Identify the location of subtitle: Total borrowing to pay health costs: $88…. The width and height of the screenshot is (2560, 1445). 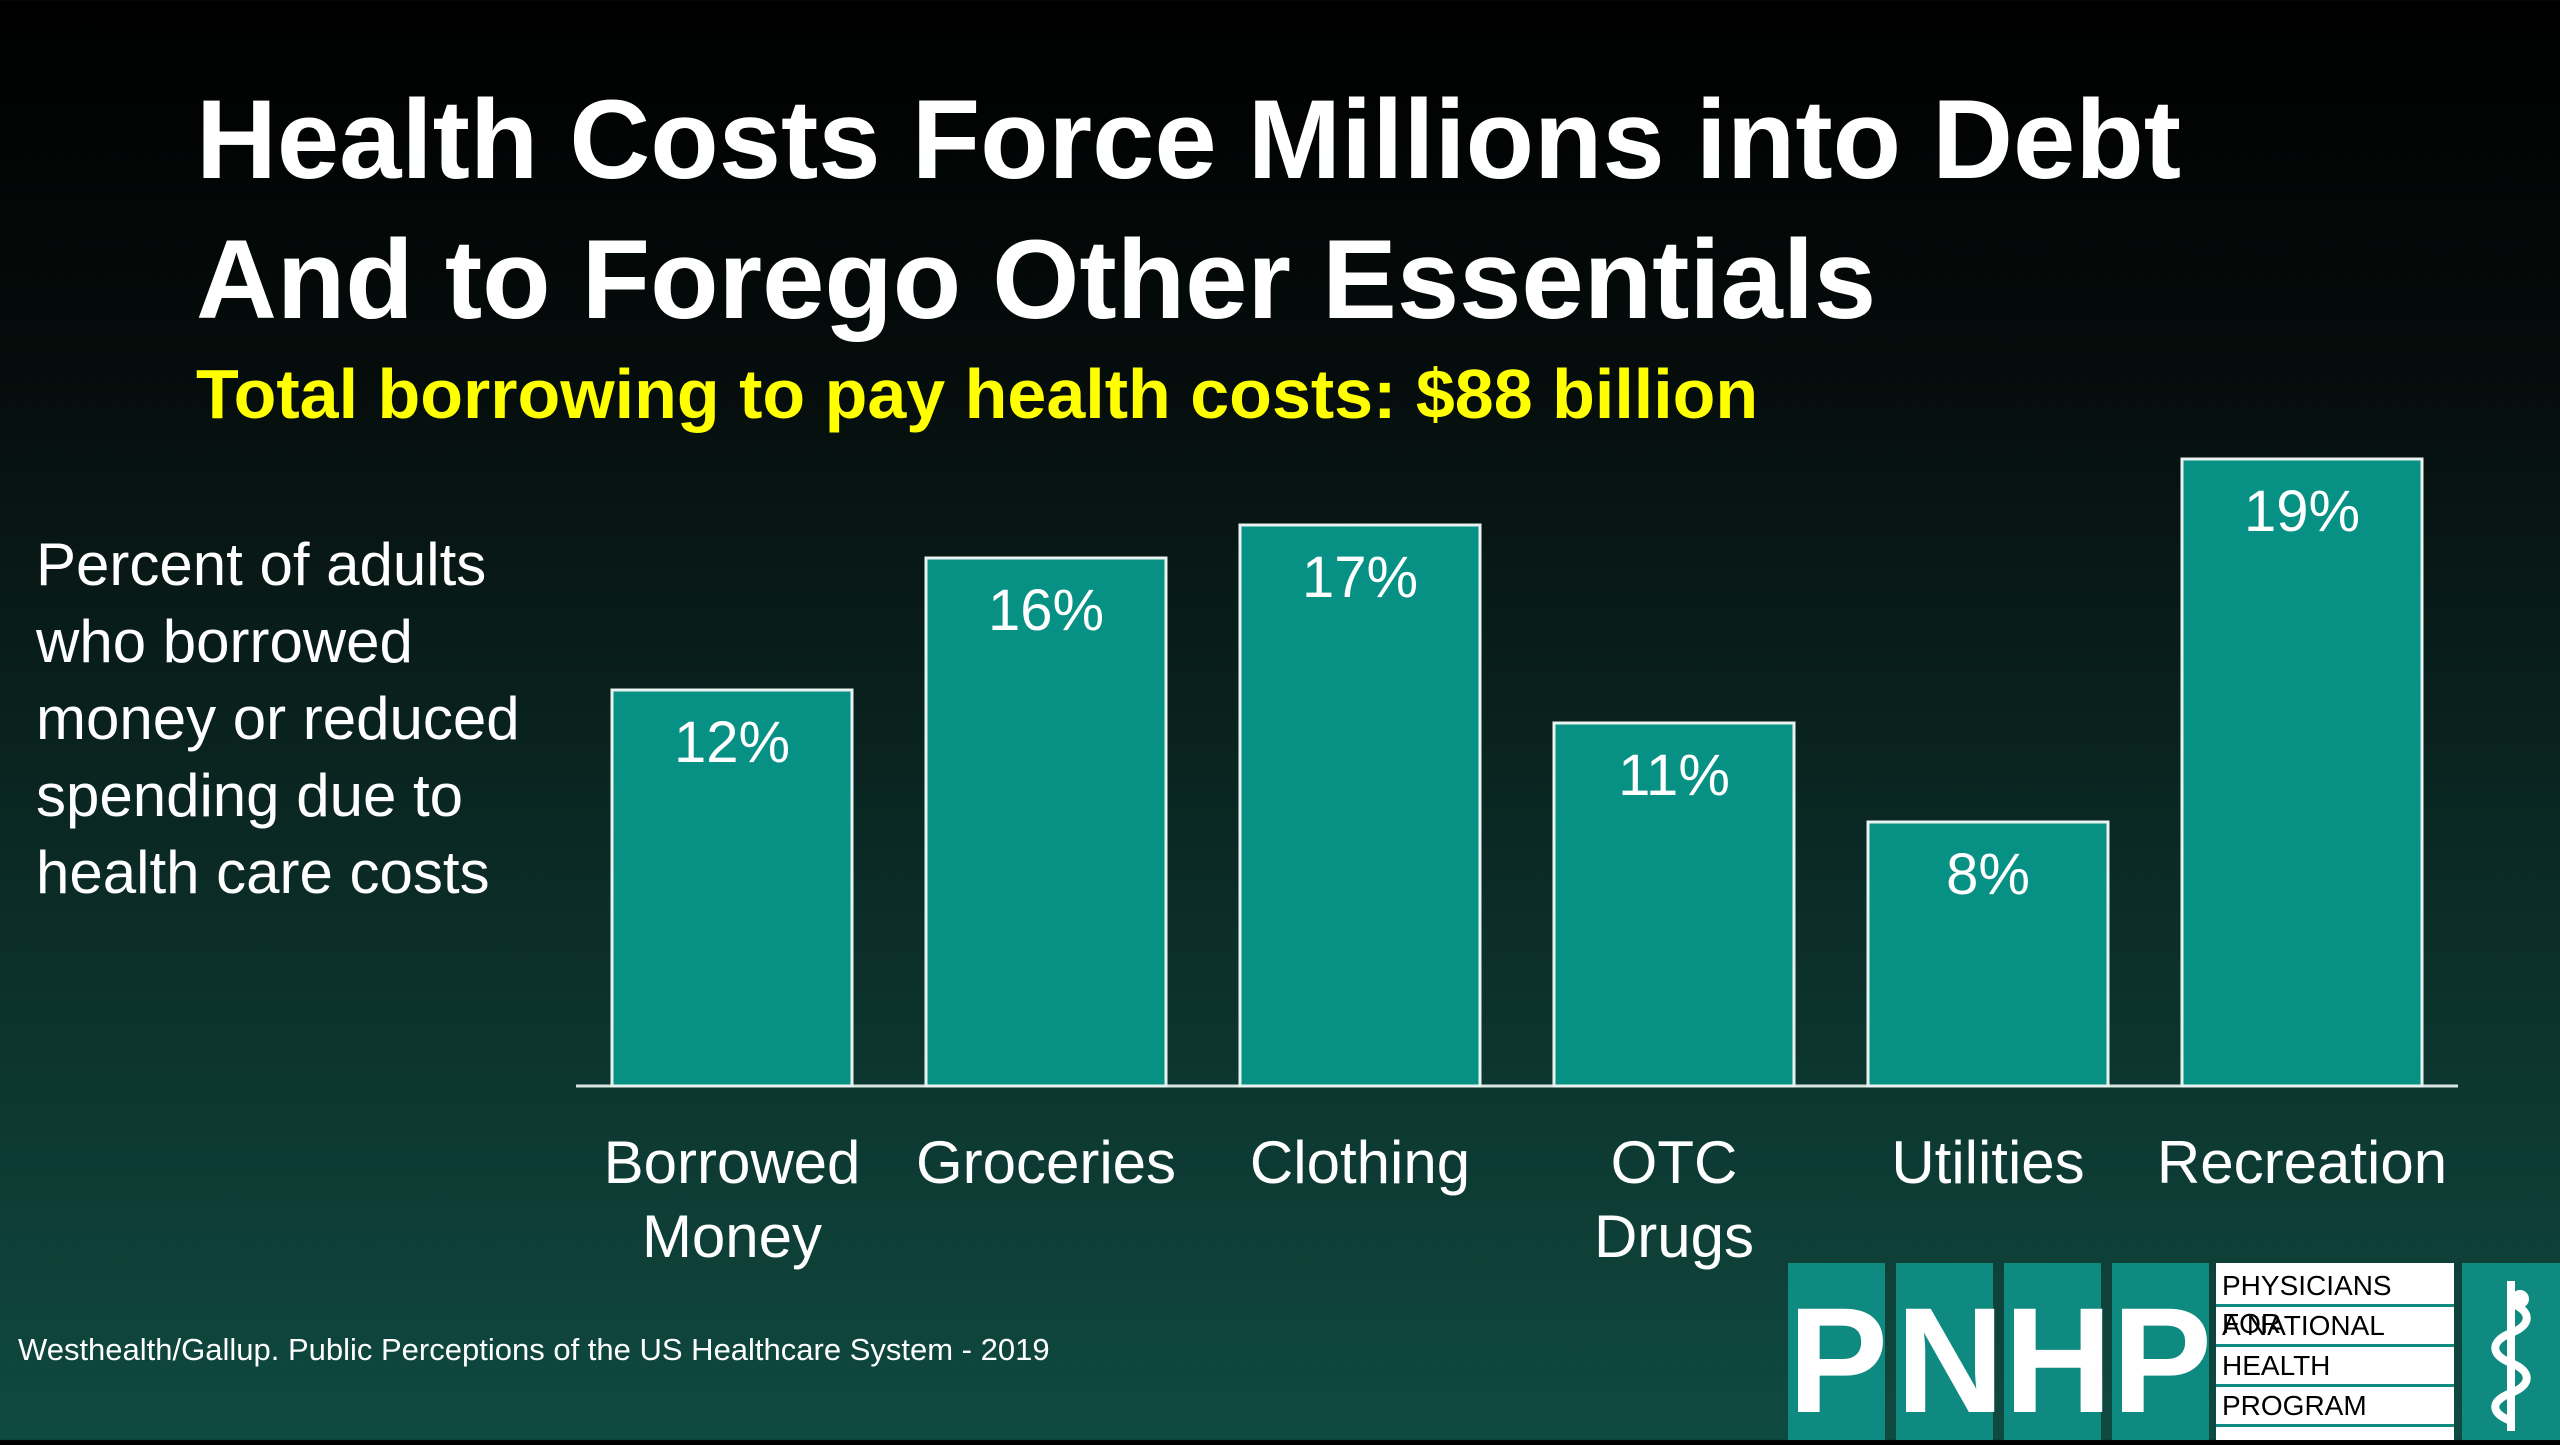
(977, 394).